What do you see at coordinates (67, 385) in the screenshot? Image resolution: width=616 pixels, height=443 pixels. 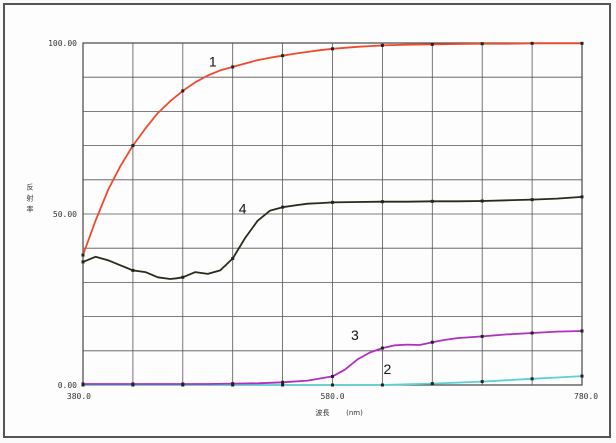 I see `y-tick-label: 0.00` at bounding box center [67, 385].